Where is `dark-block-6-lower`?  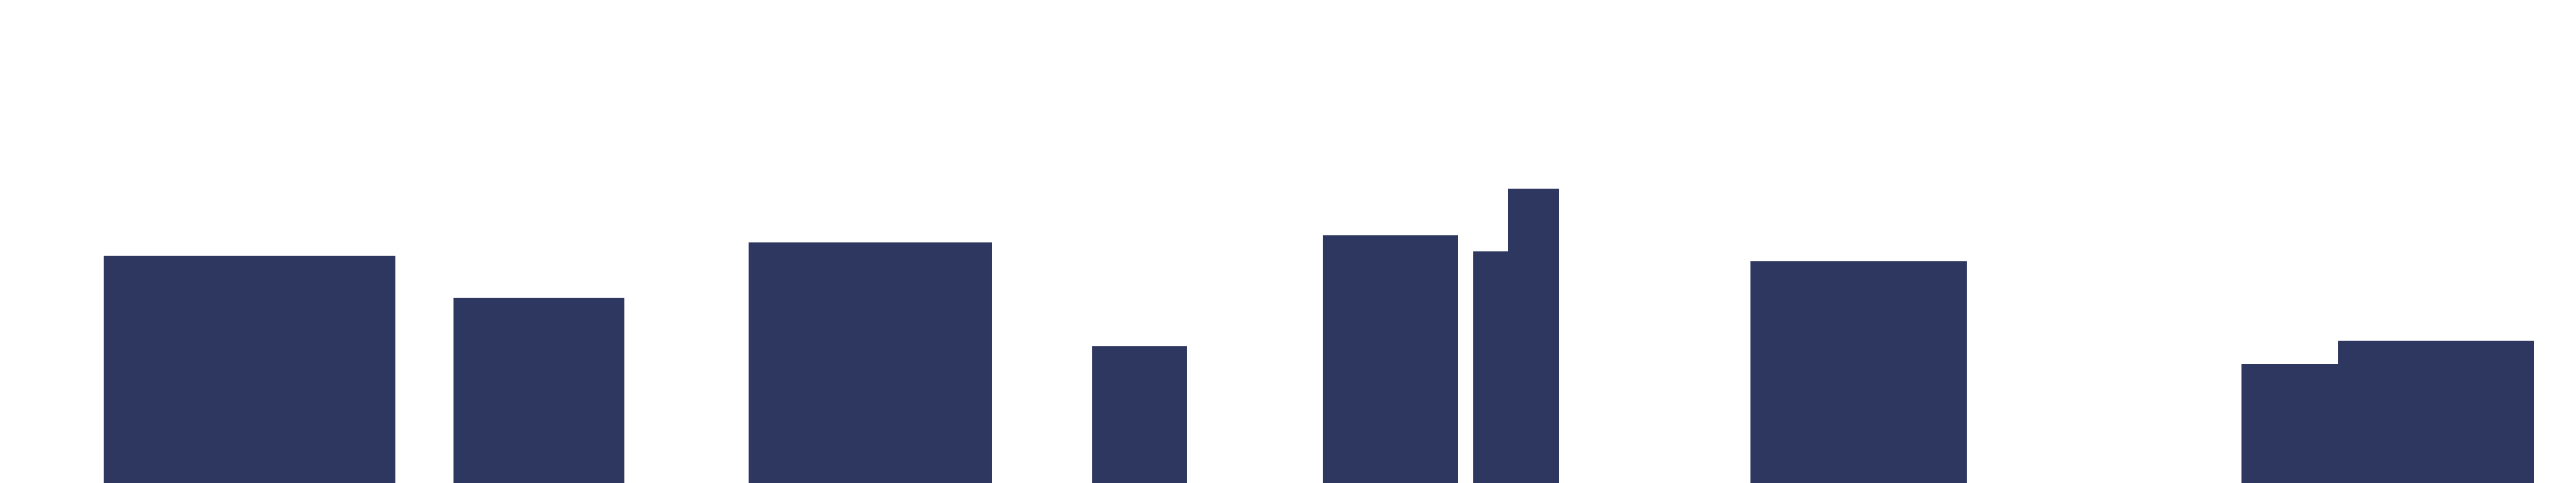 dark-block-6-lower is located at coordinates (1491, 367).